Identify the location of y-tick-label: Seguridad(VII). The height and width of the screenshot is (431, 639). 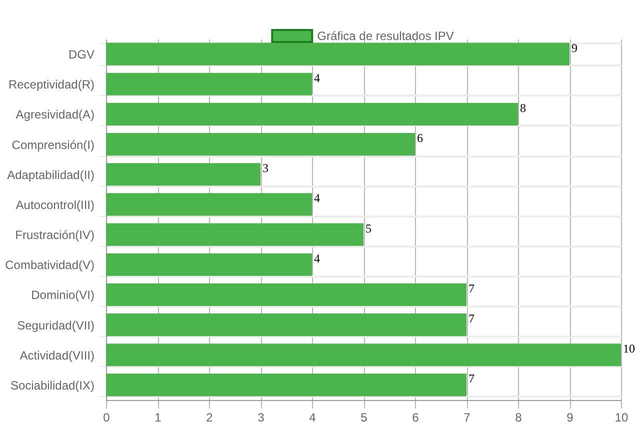
(55, 325).